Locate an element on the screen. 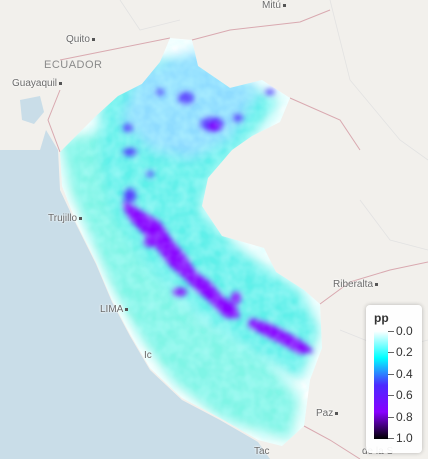 The height and width of the screenshot is (459, 428). place-label-mitu: Mitú is located at coordinates (274, 5).